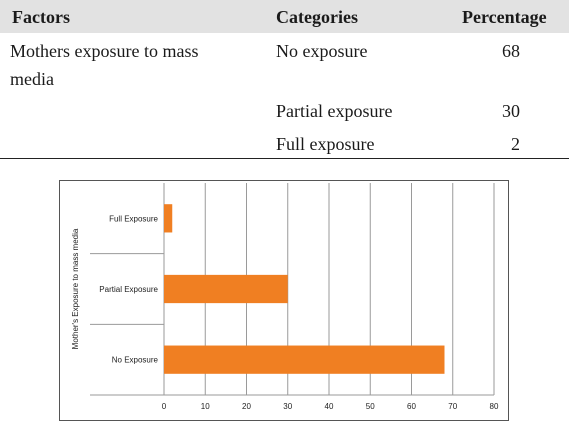  I want to click on row-percentage: 68, so click(511, 51).